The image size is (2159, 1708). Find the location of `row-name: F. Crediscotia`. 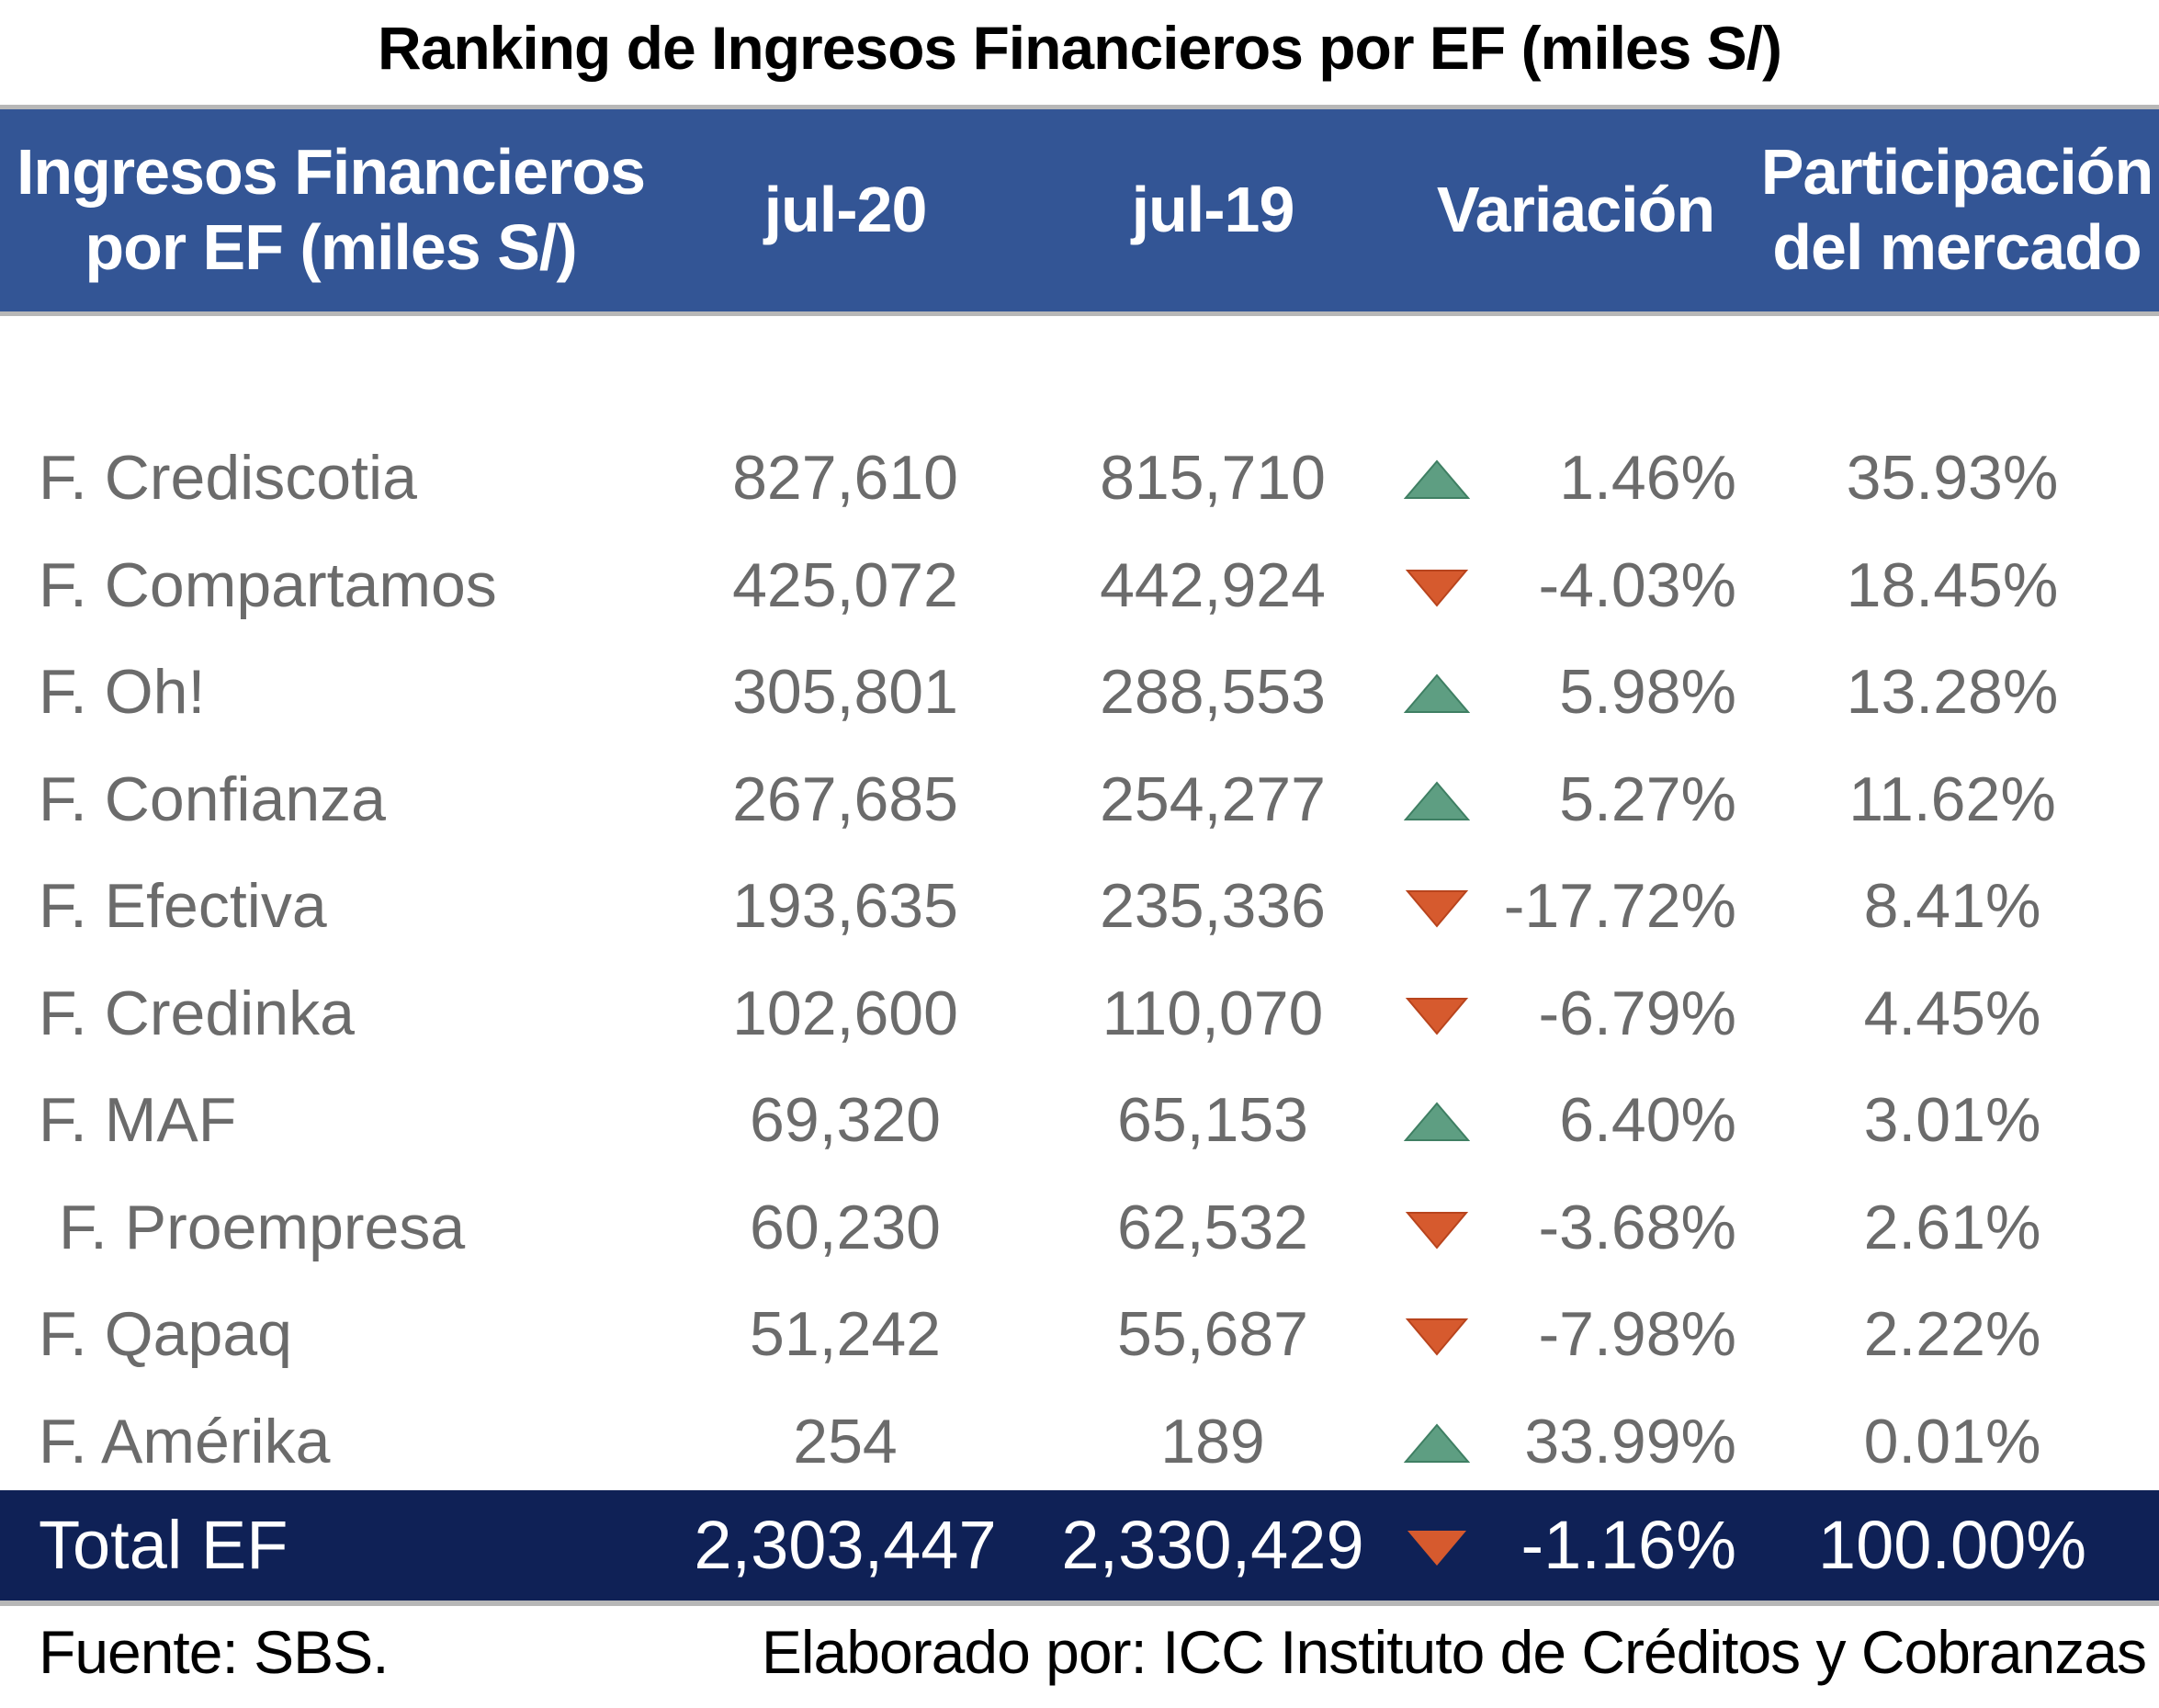

row-name: F. Crediscotia is located at coordinates (228, 478).